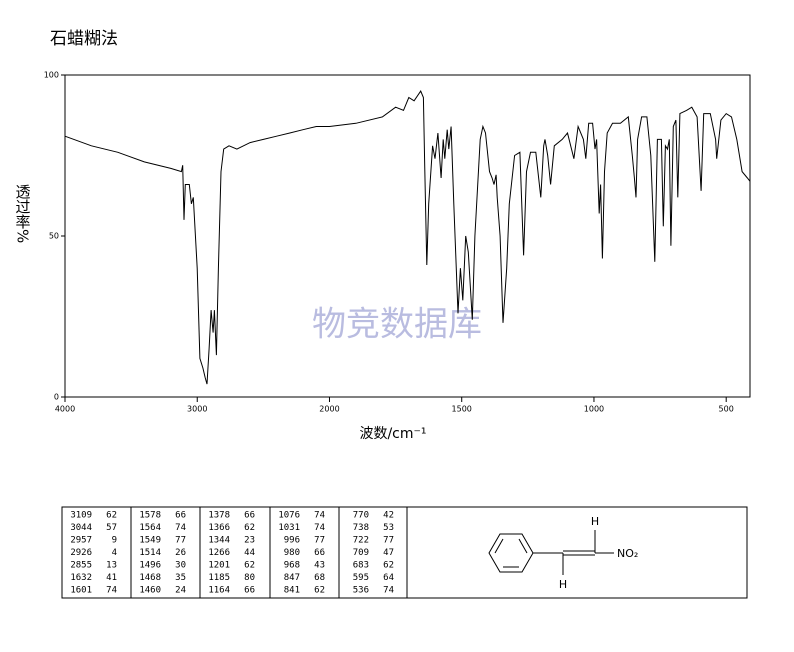 This screenshot has height=652, width=794. What do you see at coordinates (150, 541) in the screenshot?
I see `peak-wavenumber: 1549` at bounding box center [150, 541].